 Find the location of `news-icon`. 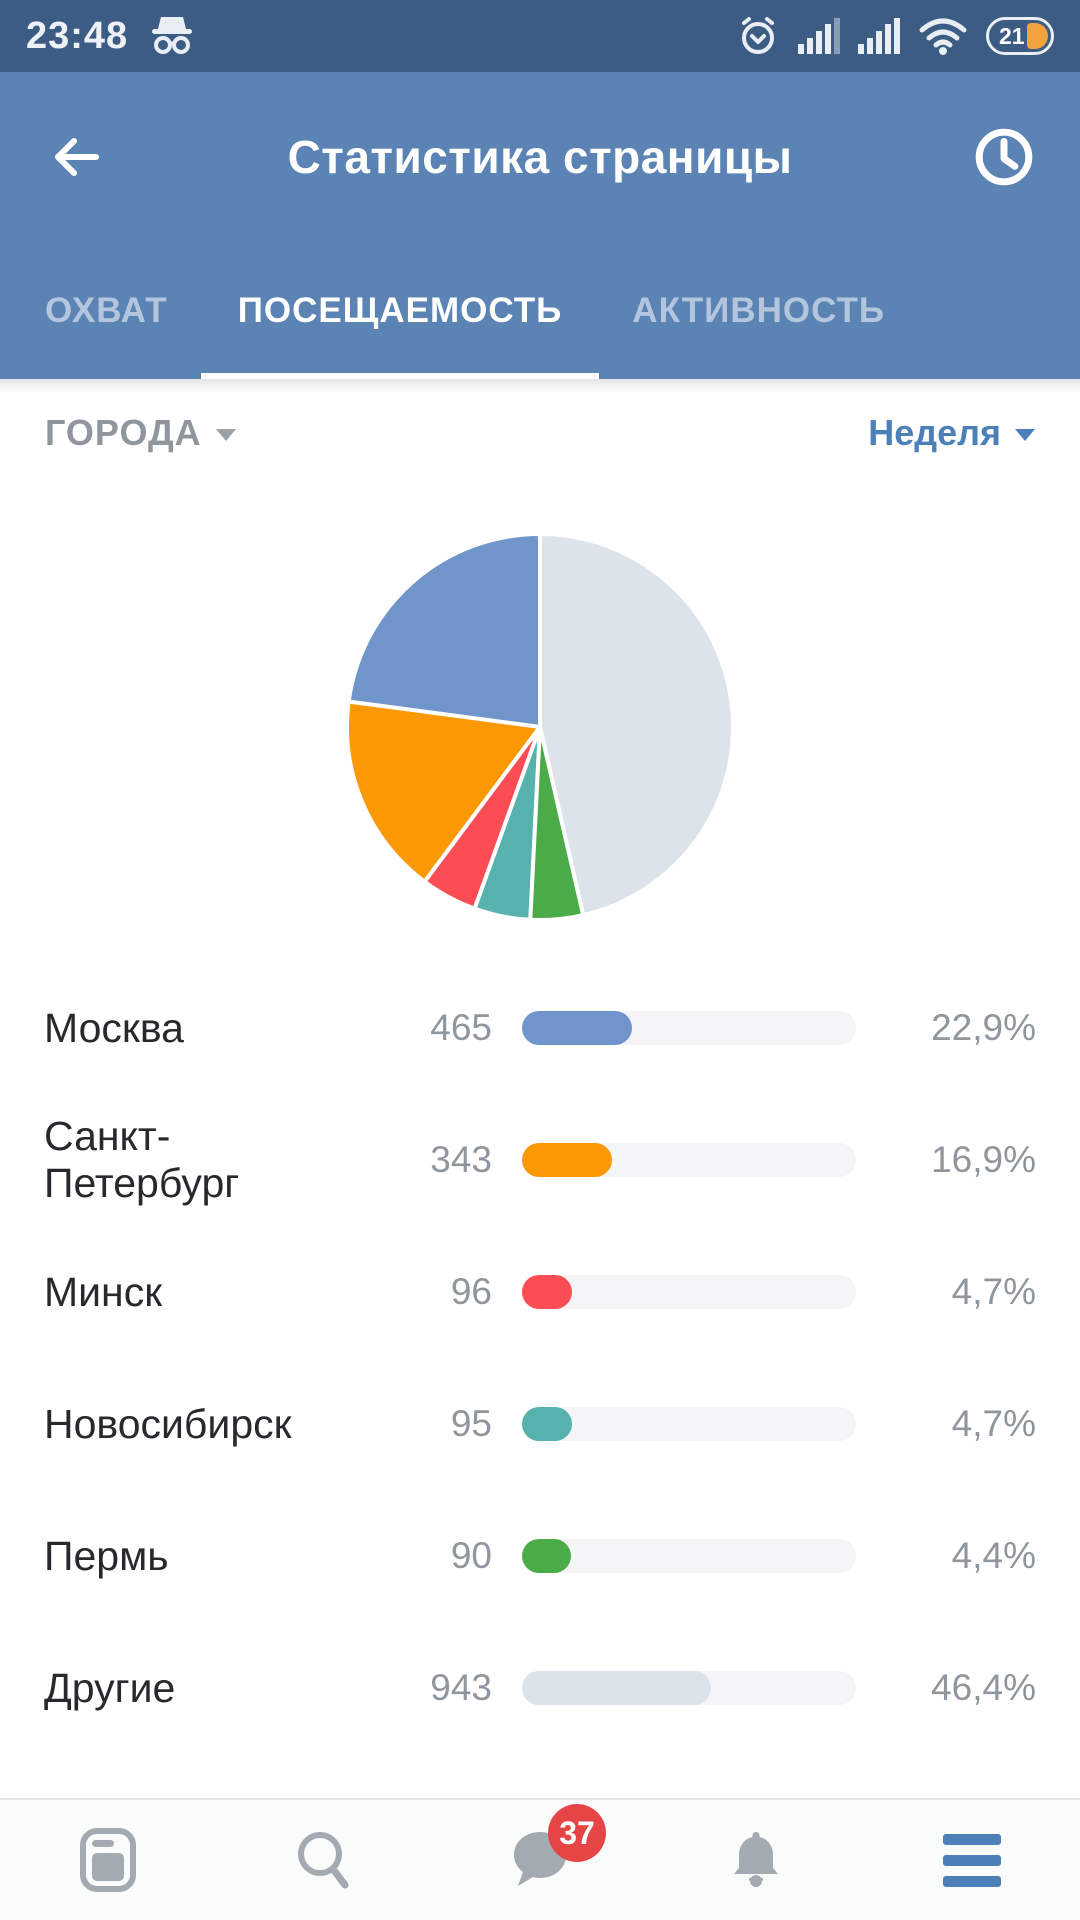

news-icon is located at coordinates (108, 1860).